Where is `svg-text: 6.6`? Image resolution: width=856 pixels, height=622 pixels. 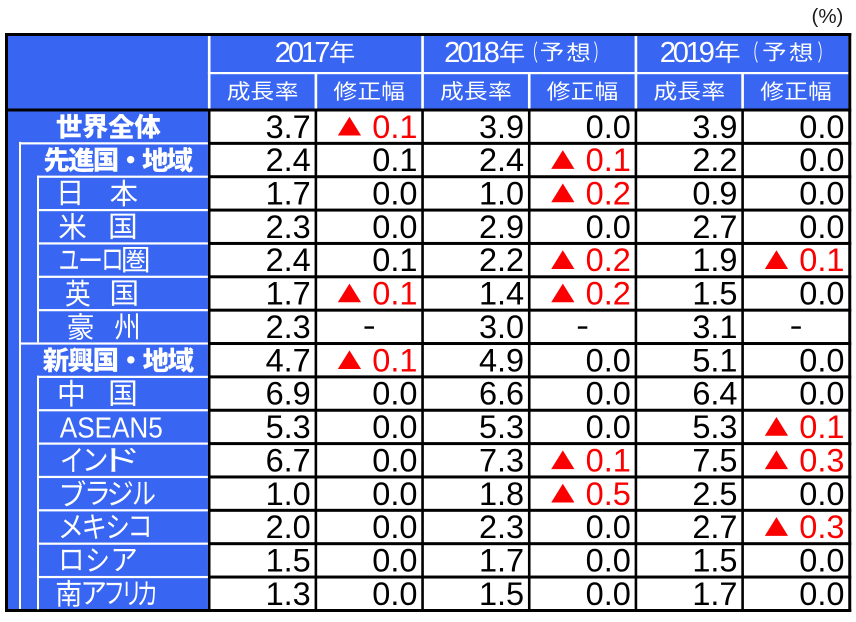
svg-text: 6.6 is located at coordinates (501, 394).